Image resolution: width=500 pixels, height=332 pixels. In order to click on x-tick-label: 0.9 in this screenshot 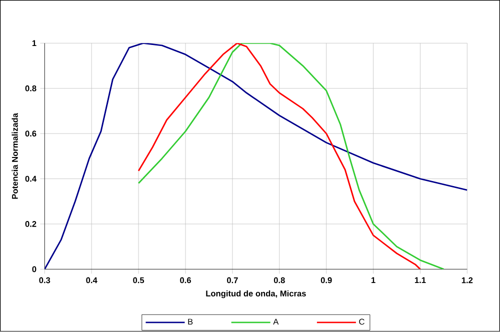, I will do `click(326, 281)`.